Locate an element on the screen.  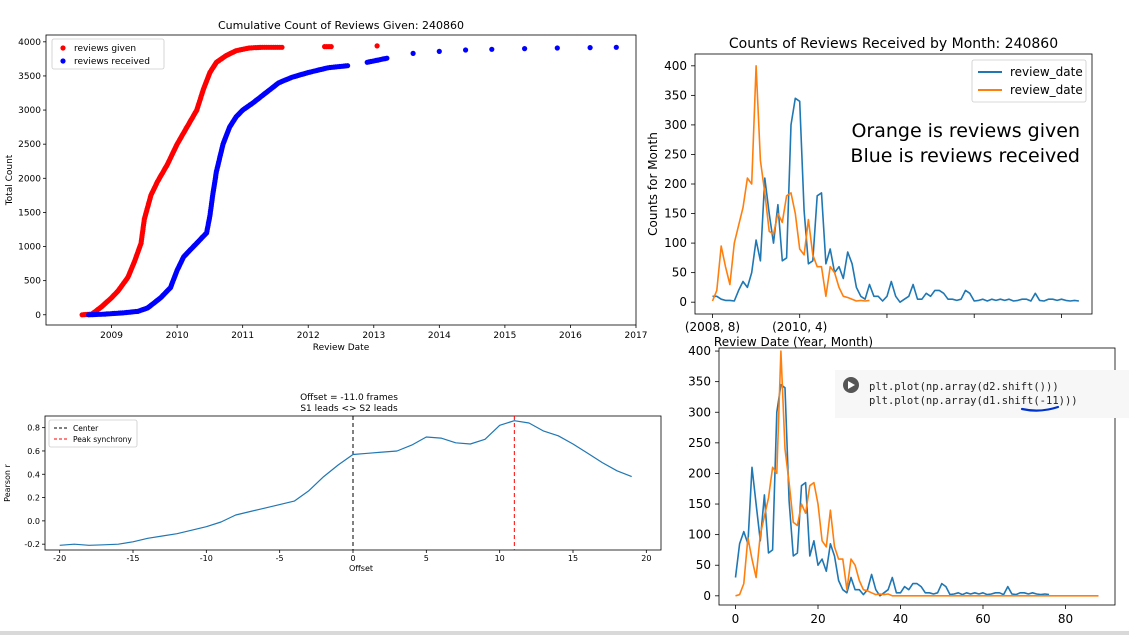
monthly-ytick-label: 250 is located at coordinates (675, 154).